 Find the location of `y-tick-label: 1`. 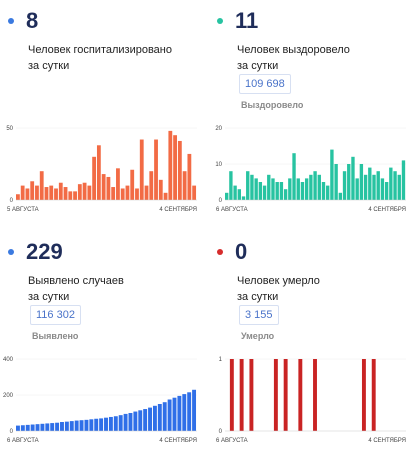

y-tick-label: 1 is located at coordinates (221, 360).